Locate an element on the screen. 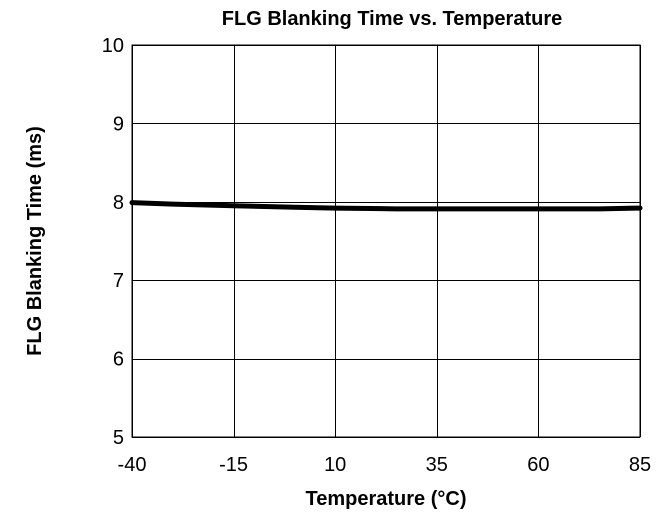  y-tick-label: 6 is located at coordinates (118, 360).